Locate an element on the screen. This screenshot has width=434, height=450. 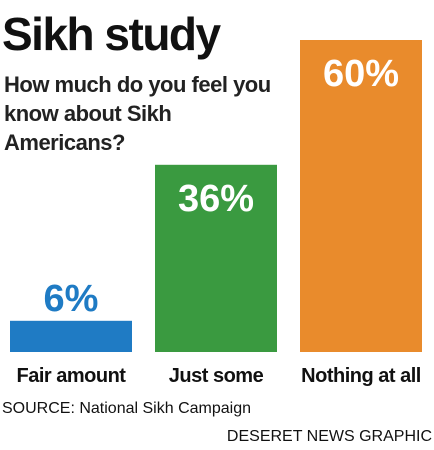
chart-title: Sikh study is located at coordinates (112, 34).